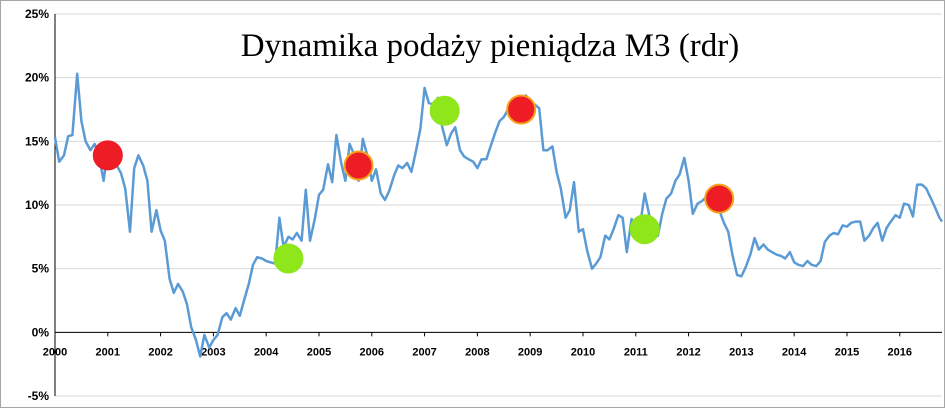  Describe the element at coordinates (213, 352) in the screenshot. I see `x-tick-label: 2003` at that location.